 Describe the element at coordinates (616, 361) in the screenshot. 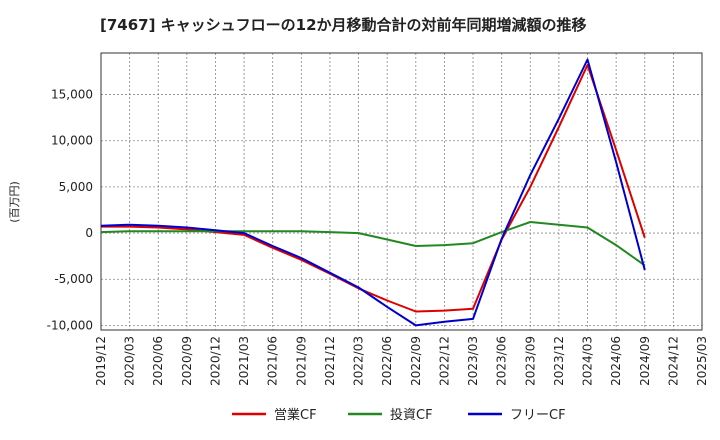

I see `x-tick-label: 2024/06` at that location.